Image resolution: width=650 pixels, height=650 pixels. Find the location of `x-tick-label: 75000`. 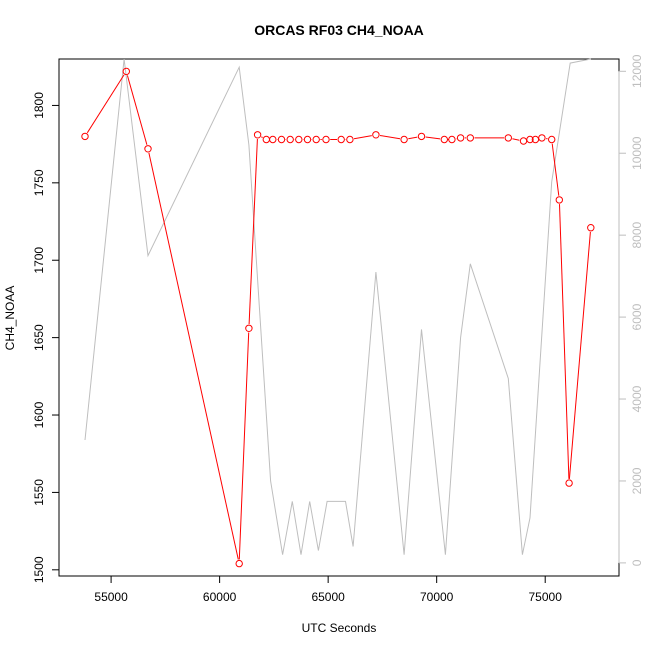

x-tick-label: 75000 is located at coordinates (546, 597).